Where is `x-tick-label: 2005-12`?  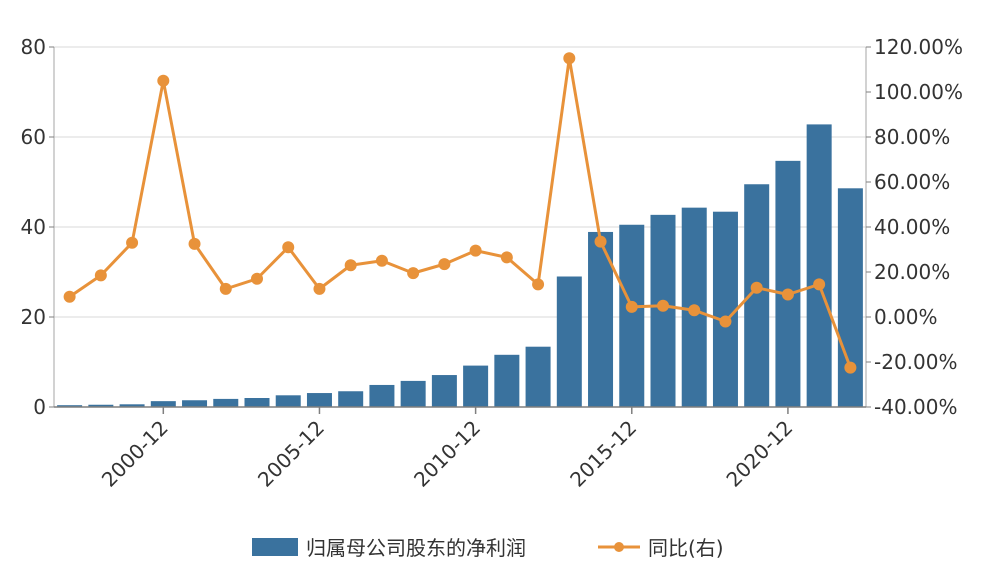
x-tick-label: 2005-12 is located at coordinates (291, 454).